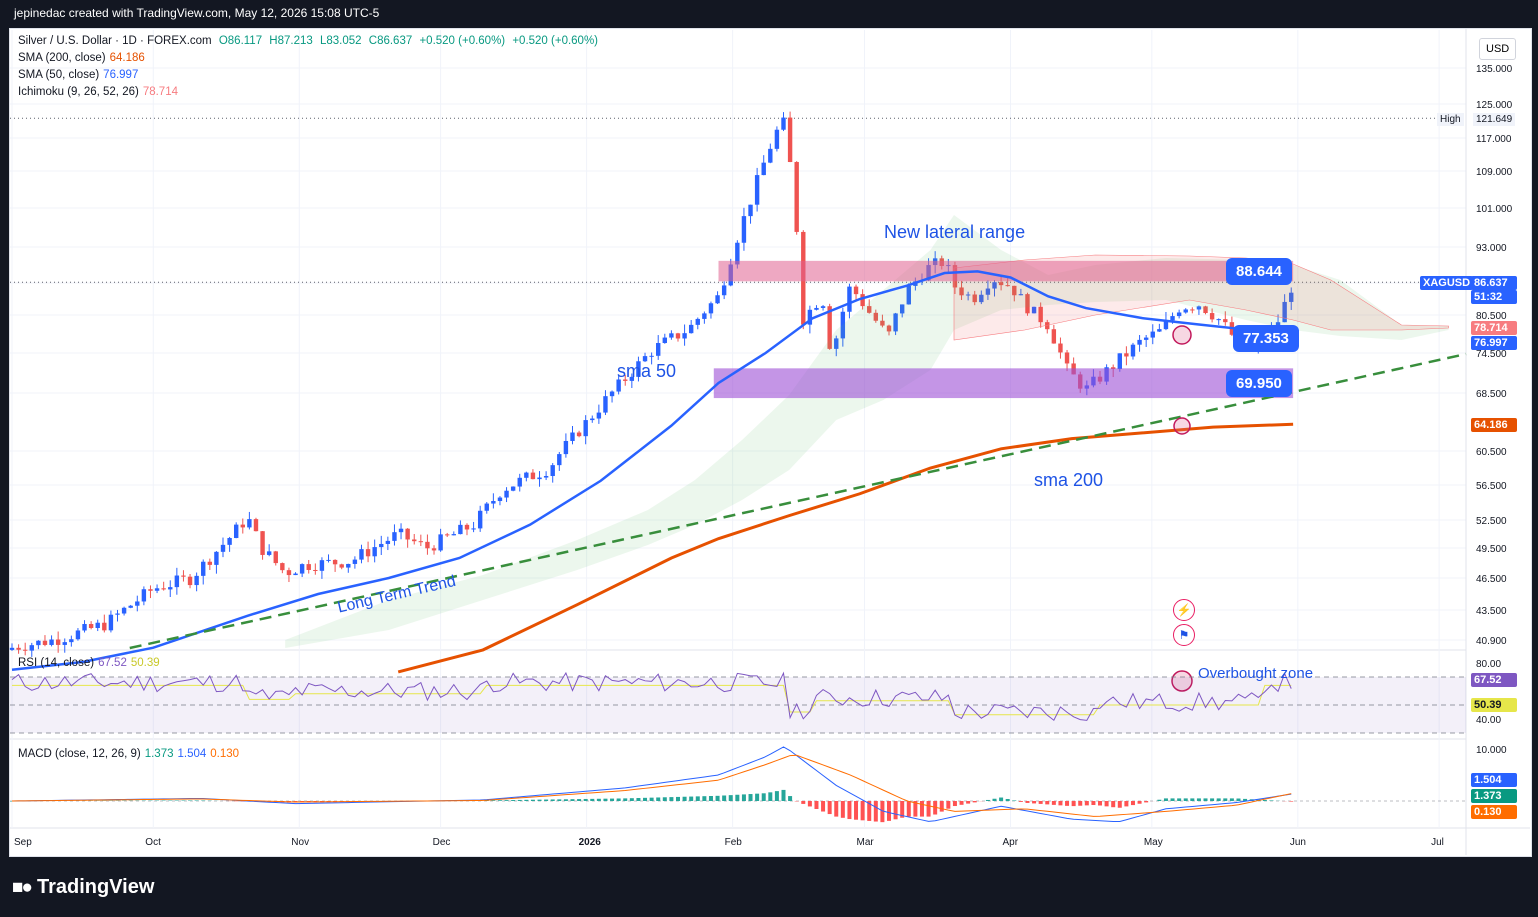 The width and height of the screenshot is (1538, 917). What do you see at coordinates (1266, 338) in the screenshot?
I see `middle-level-pill: 77.353` at bounding box center [1266, 338].